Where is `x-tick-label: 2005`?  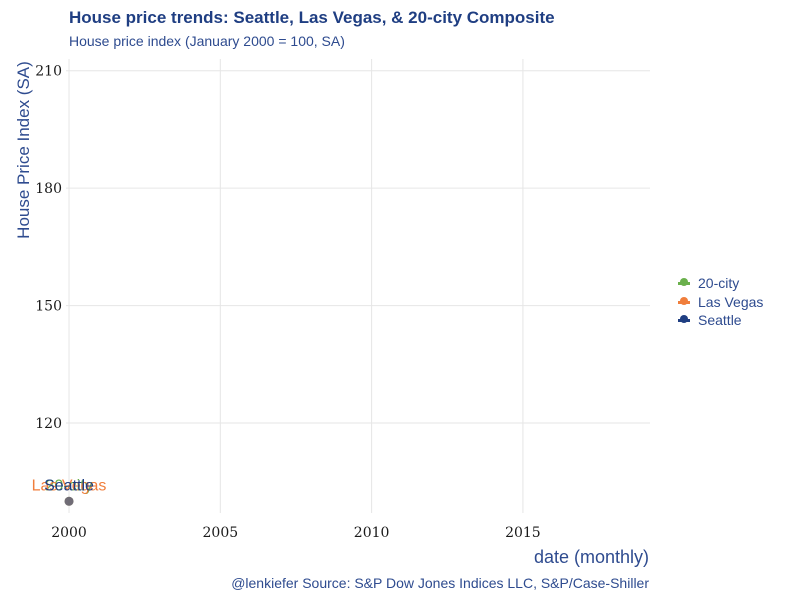 x-tick-label: 2005 is located at coordinates (221, 533).